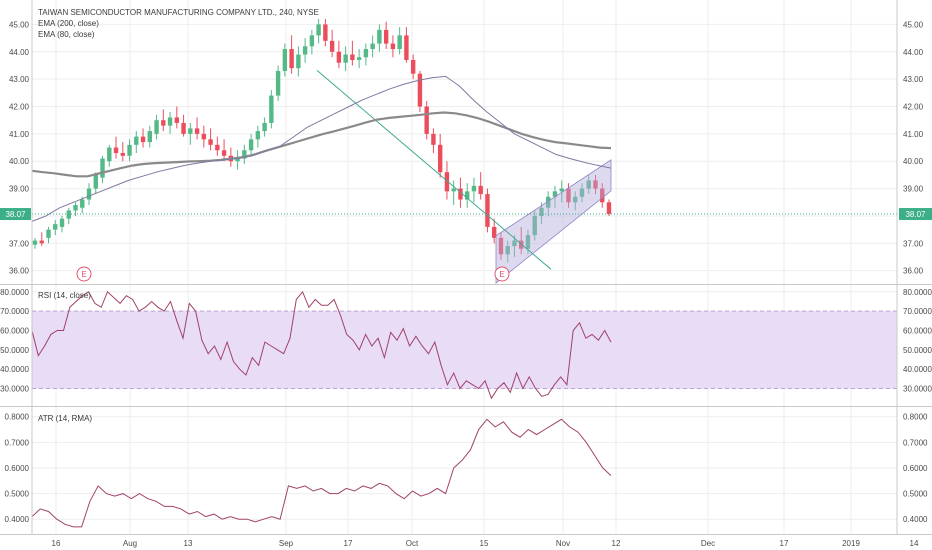 This screenshot has width=932, height=550. Describe the element at coordinates (434, 170) in the screenshot. I see `trendline` at that location.